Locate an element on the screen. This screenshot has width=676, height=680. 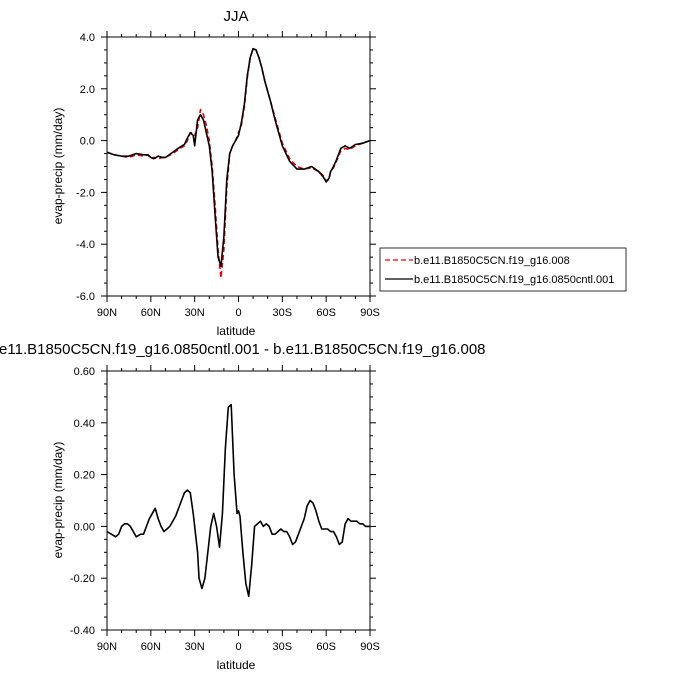
bottom-y-tick-label: 0.60 is located at coordinates (84, 372).